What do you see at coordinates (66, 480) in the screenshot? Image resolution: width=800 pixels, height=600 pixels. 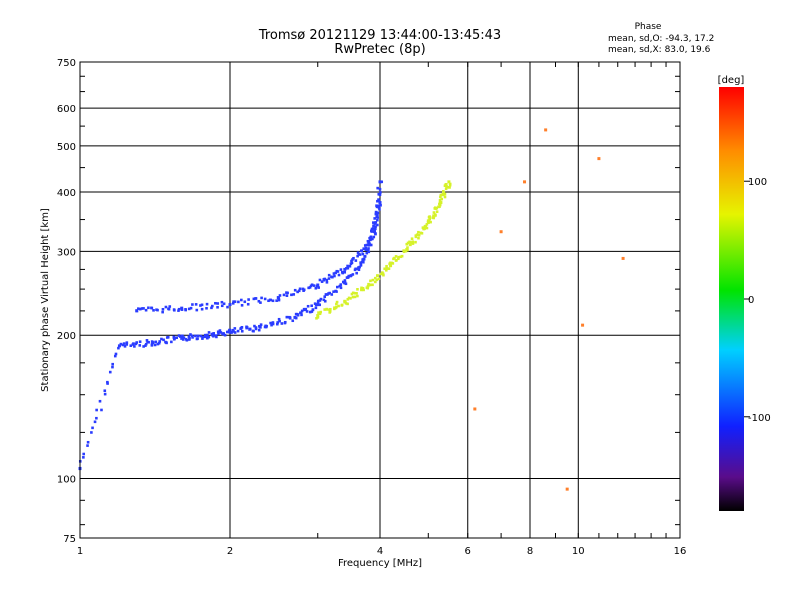 I see `y-tick-label: 100` at bounding box center [66, 480].